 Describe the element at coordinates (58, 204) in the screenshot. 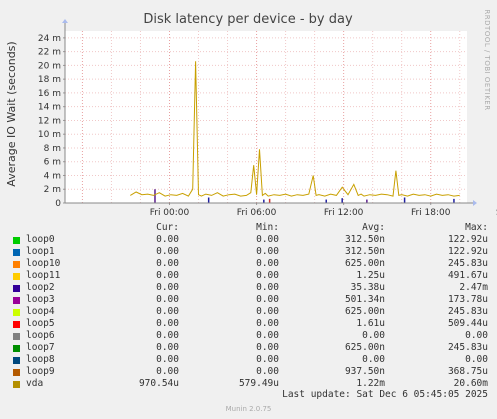

I see `y-tick-label: 0` at that location.